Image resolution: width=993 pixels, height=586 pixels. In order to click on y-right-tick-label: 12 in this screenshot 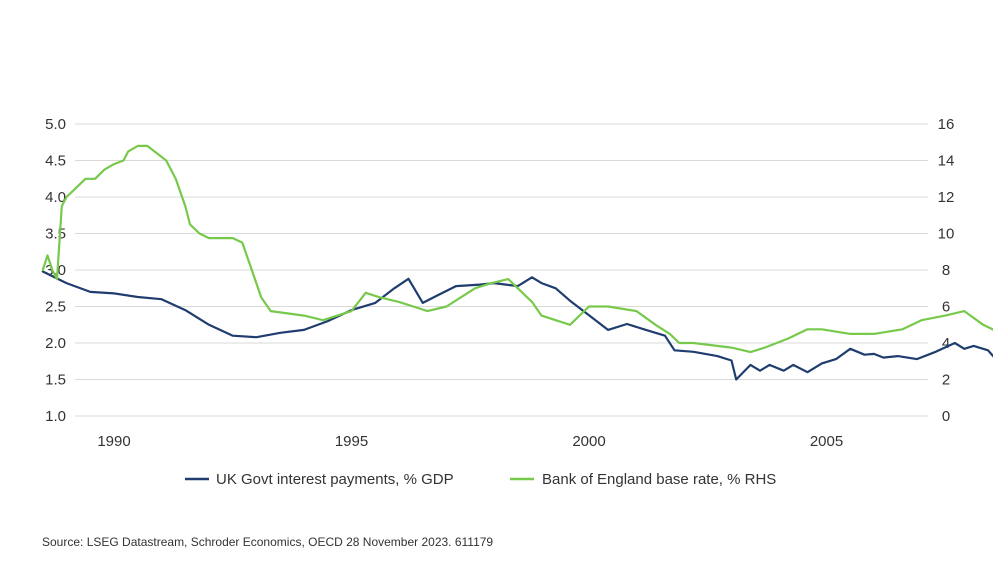, I will do `click(946, 197)`.